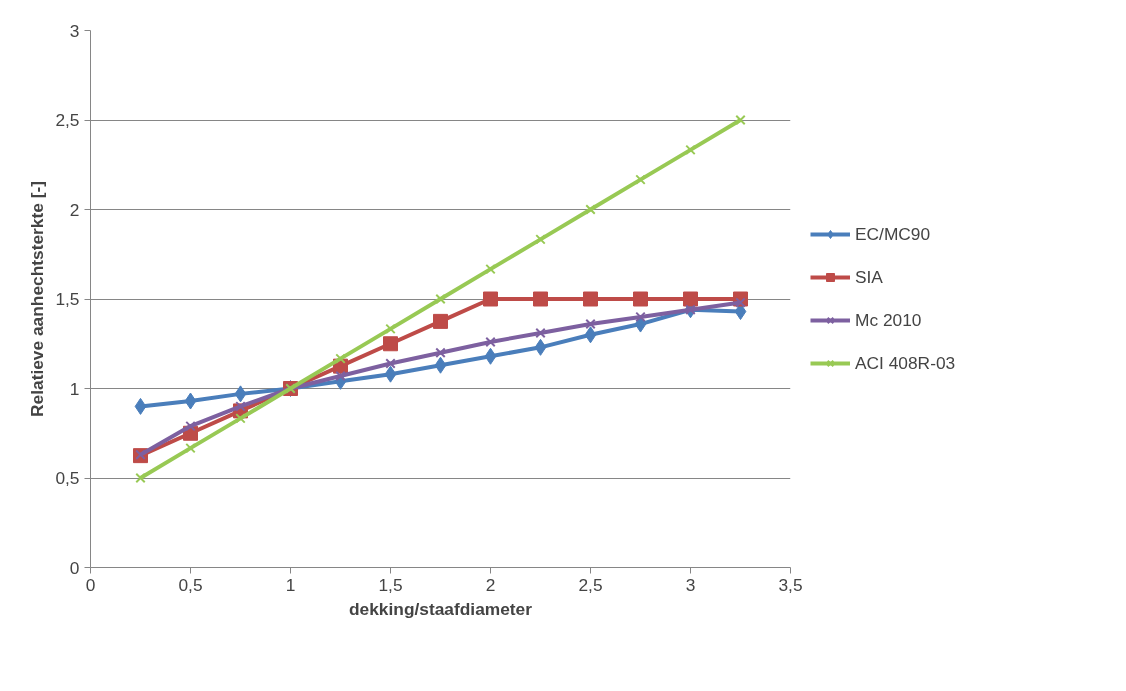  Describe the element at coordinates (790, 584) in the screenshot. I see `x-tick-label: 3,5` at that location.